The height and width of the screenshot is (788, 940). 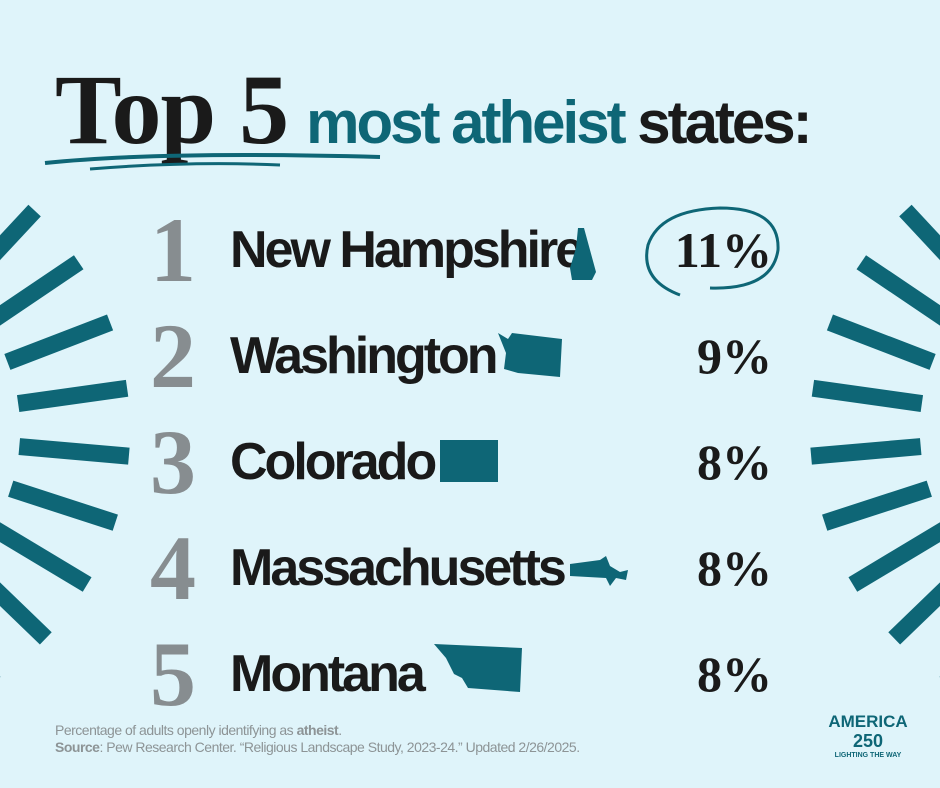 I want to click on logo: AMERICA 250 LIGHTING THE WAY, so click(x=868, y=735).